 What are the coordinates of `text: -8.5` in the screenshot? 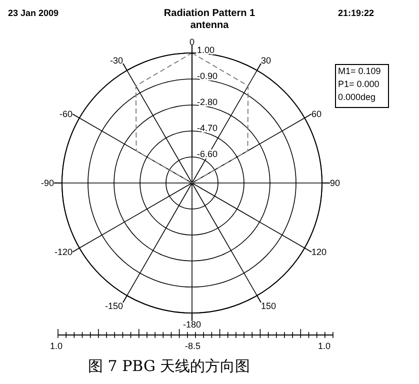 It's located at (193, 346).